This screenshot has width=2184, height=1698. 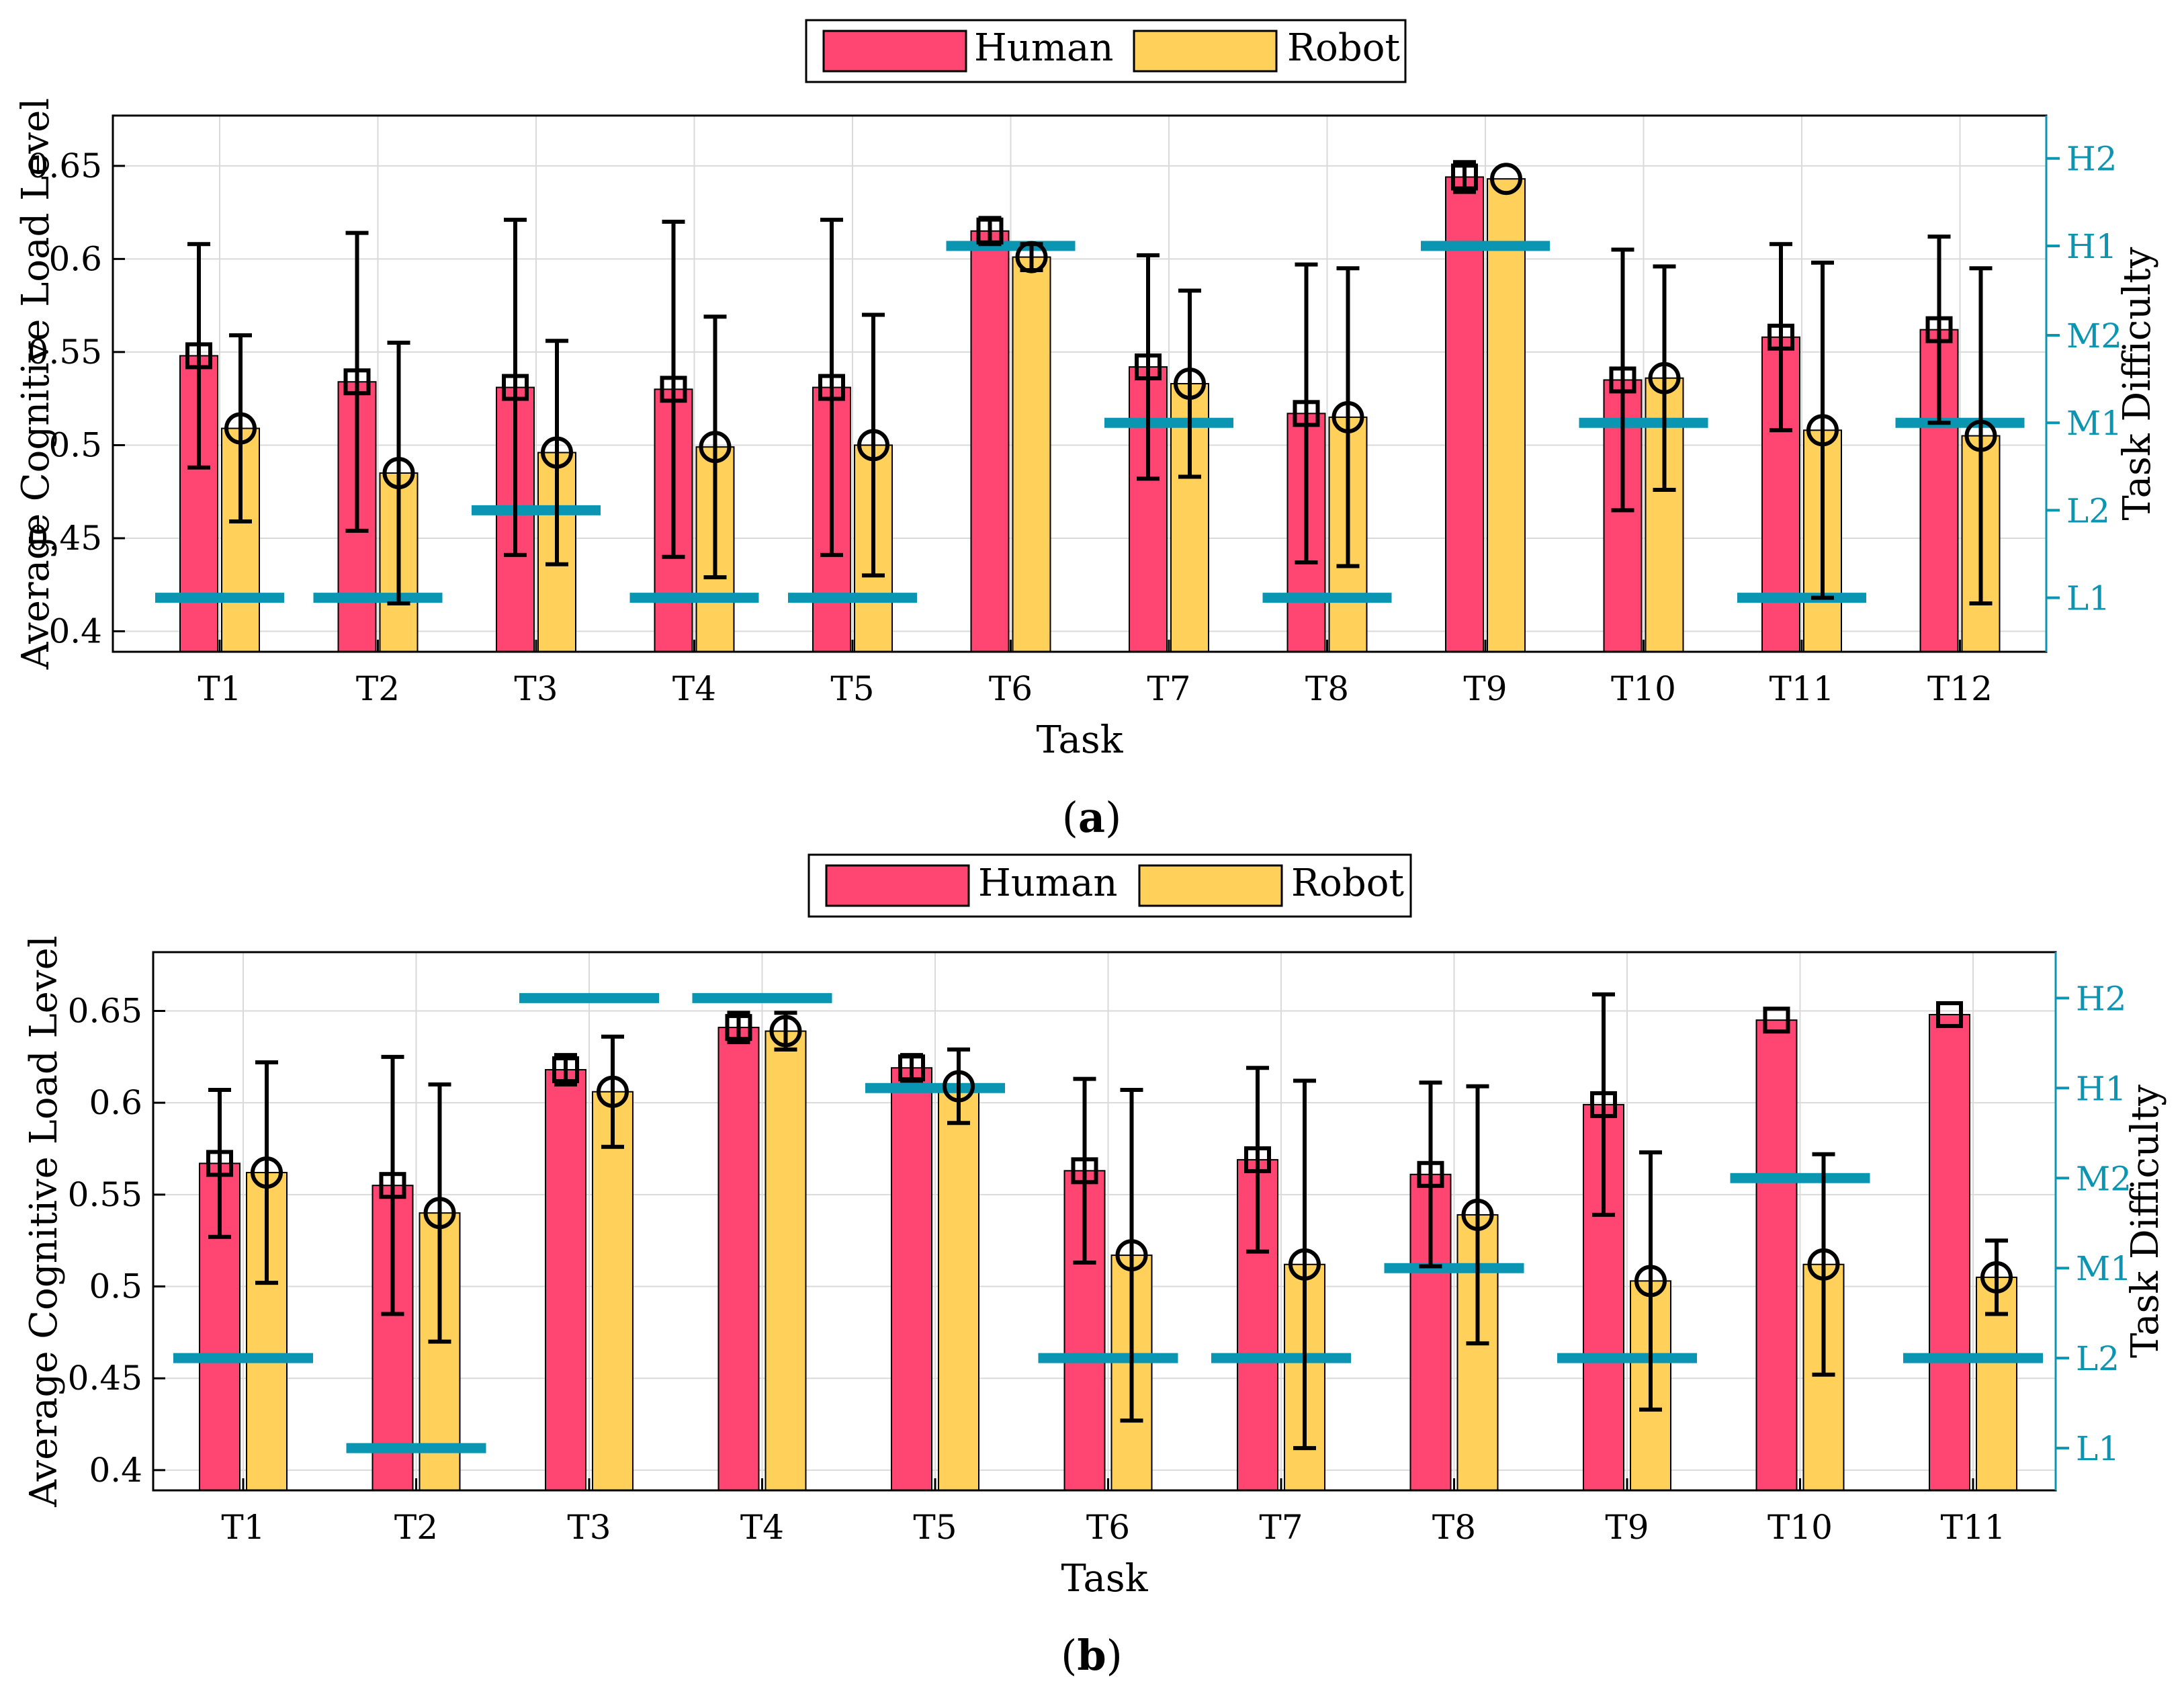 What do you see at coordinates (911, 1279) in the screenshot?
I see `bar-human-t5` at bounding box center [911, 1279].